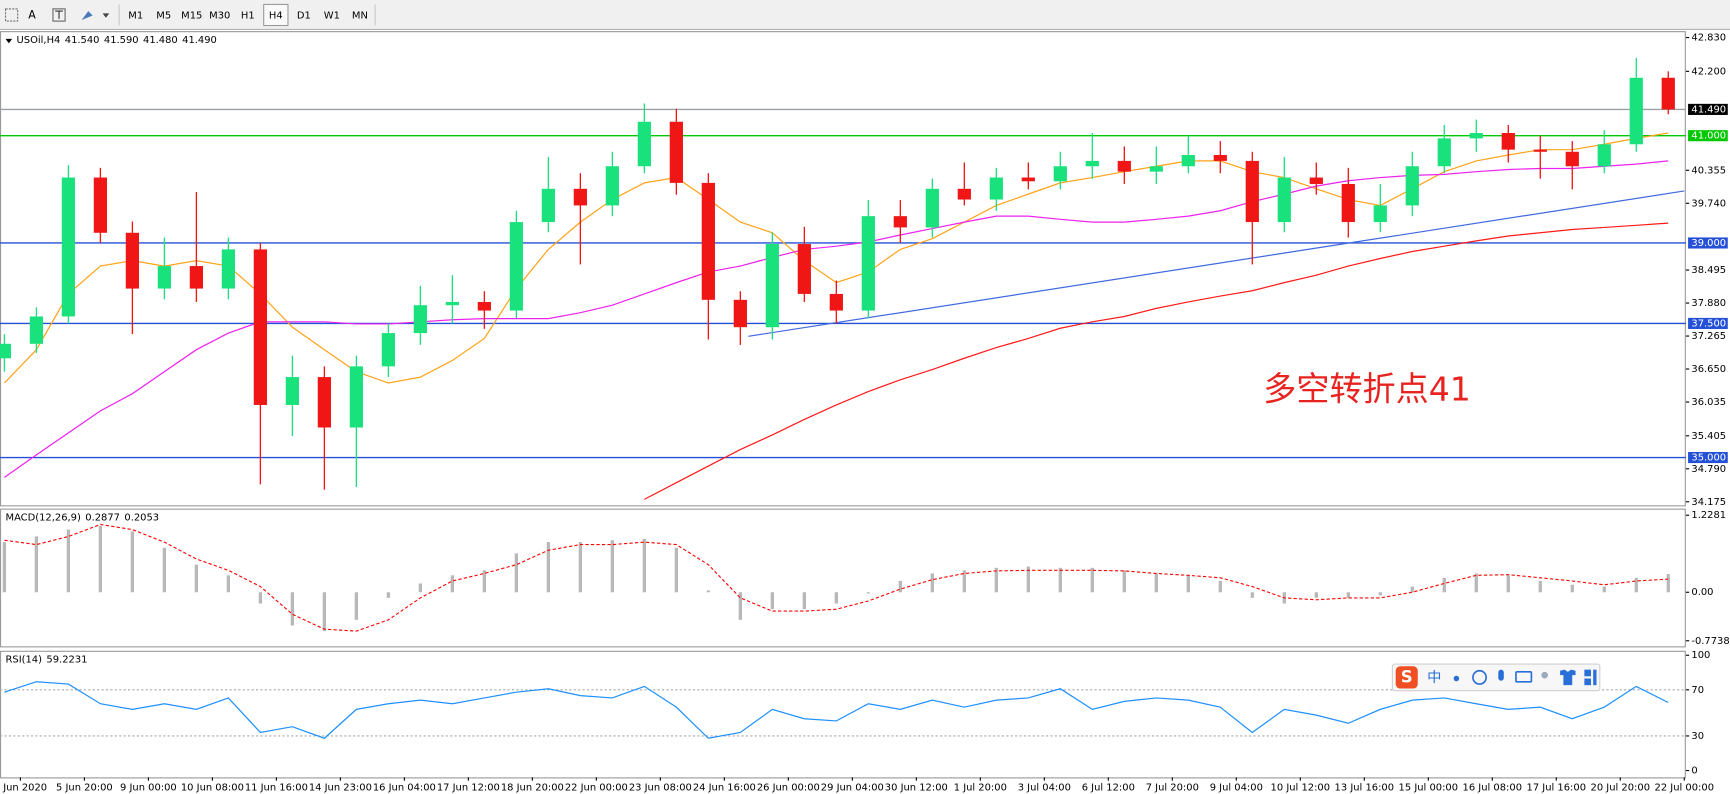 The height and width of the screenshot is (794, 1730). Describe the element at coordinates (11, 15) in the screenshot. I see `select-tool` at that location.